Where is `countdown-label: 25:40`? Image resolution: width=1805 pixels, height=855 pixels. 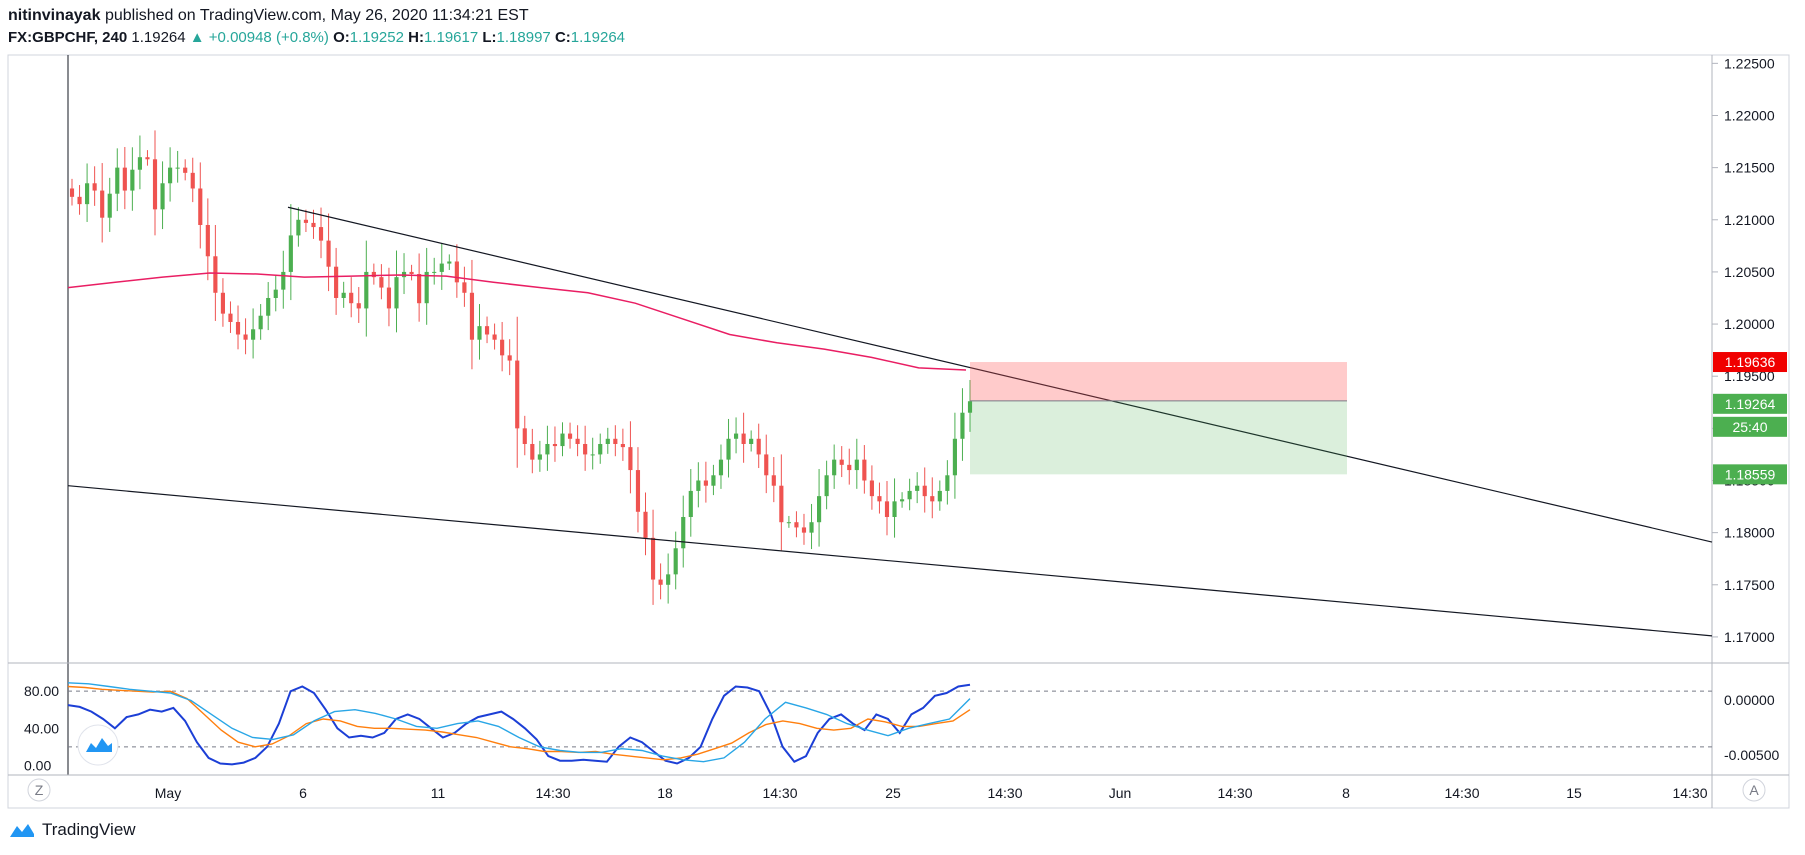
countdown-label: 25:40 is located at coordinates (1750, 426).